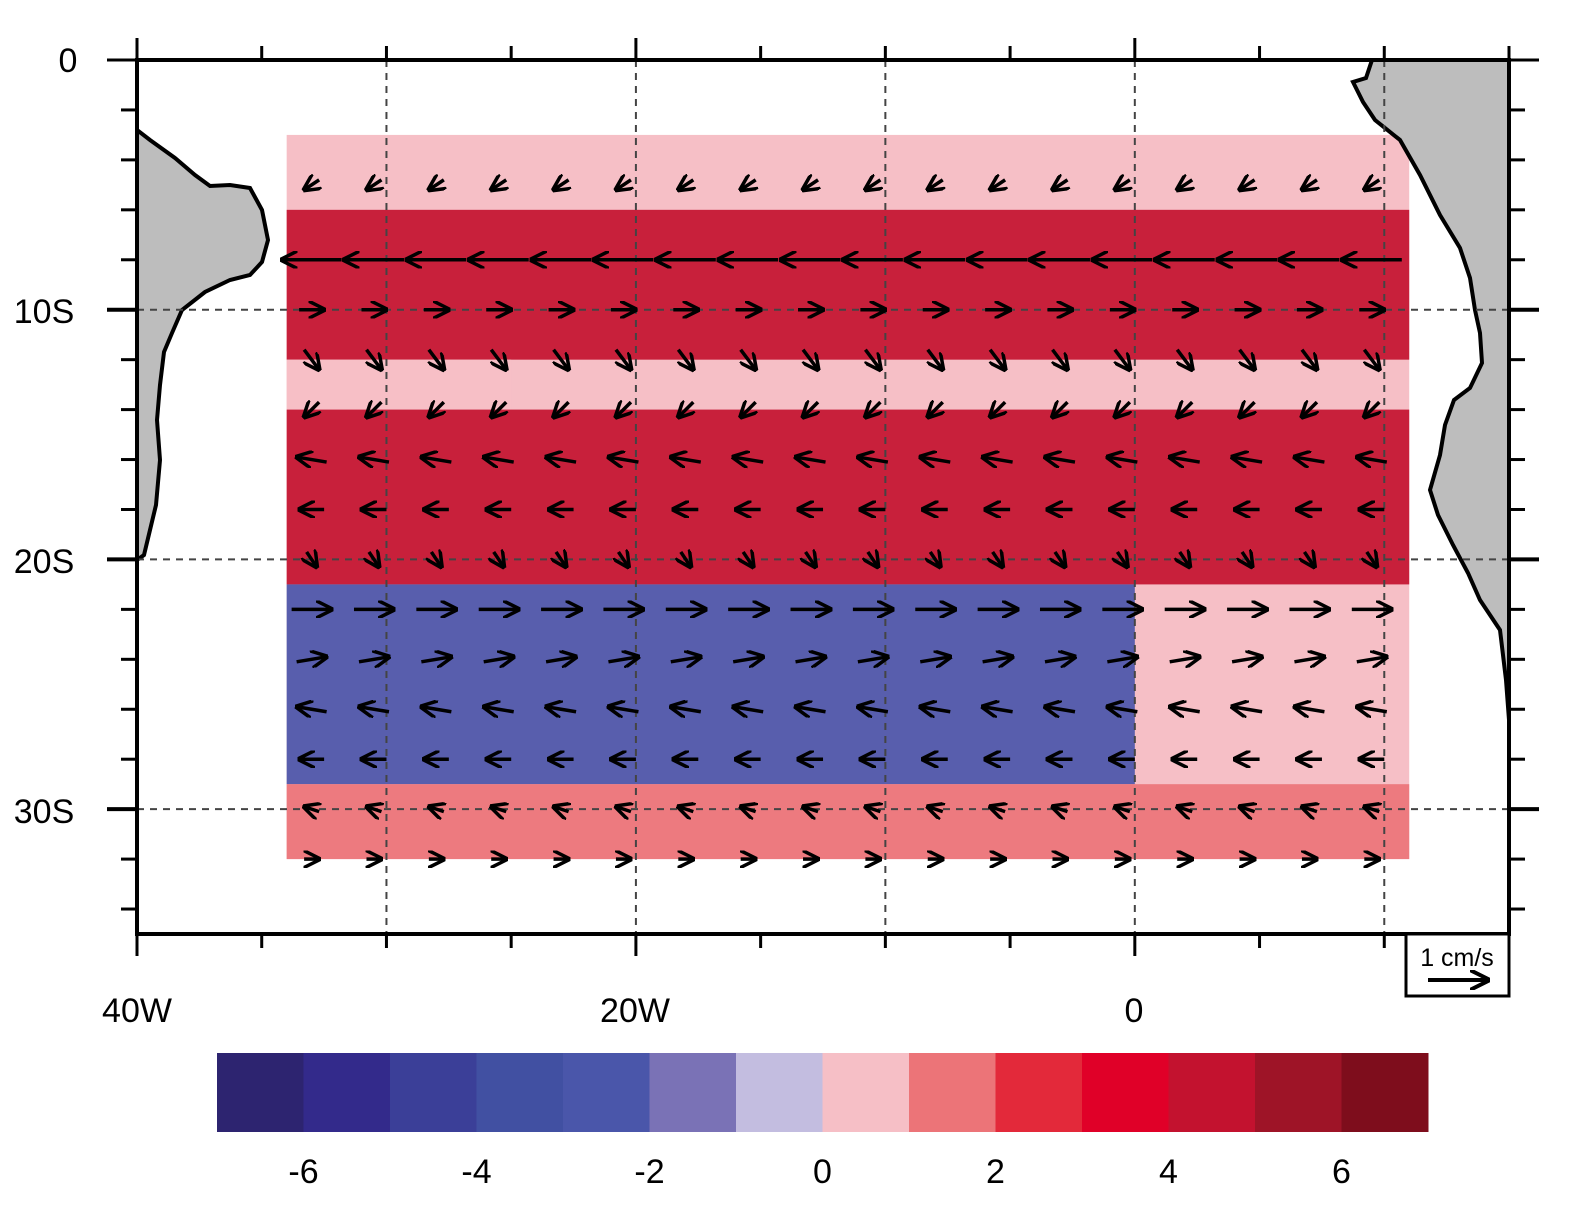 This screenshot has width=1589, height=1222. What do you see at coordinates (1457, 958) in the screenshot?
I see `reference-vector-label: 1 cm/s` at bounding box center [1457, 958].